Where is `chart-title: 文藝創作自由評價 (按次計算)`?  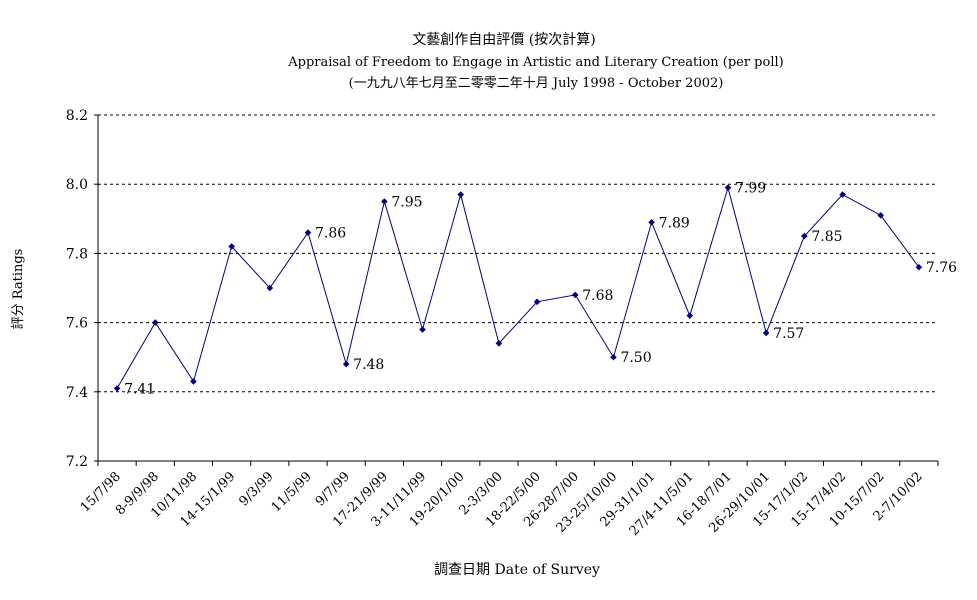
chart-title: 文藝創作自由評價 (按次計算) is located at coordinates (503, 39).